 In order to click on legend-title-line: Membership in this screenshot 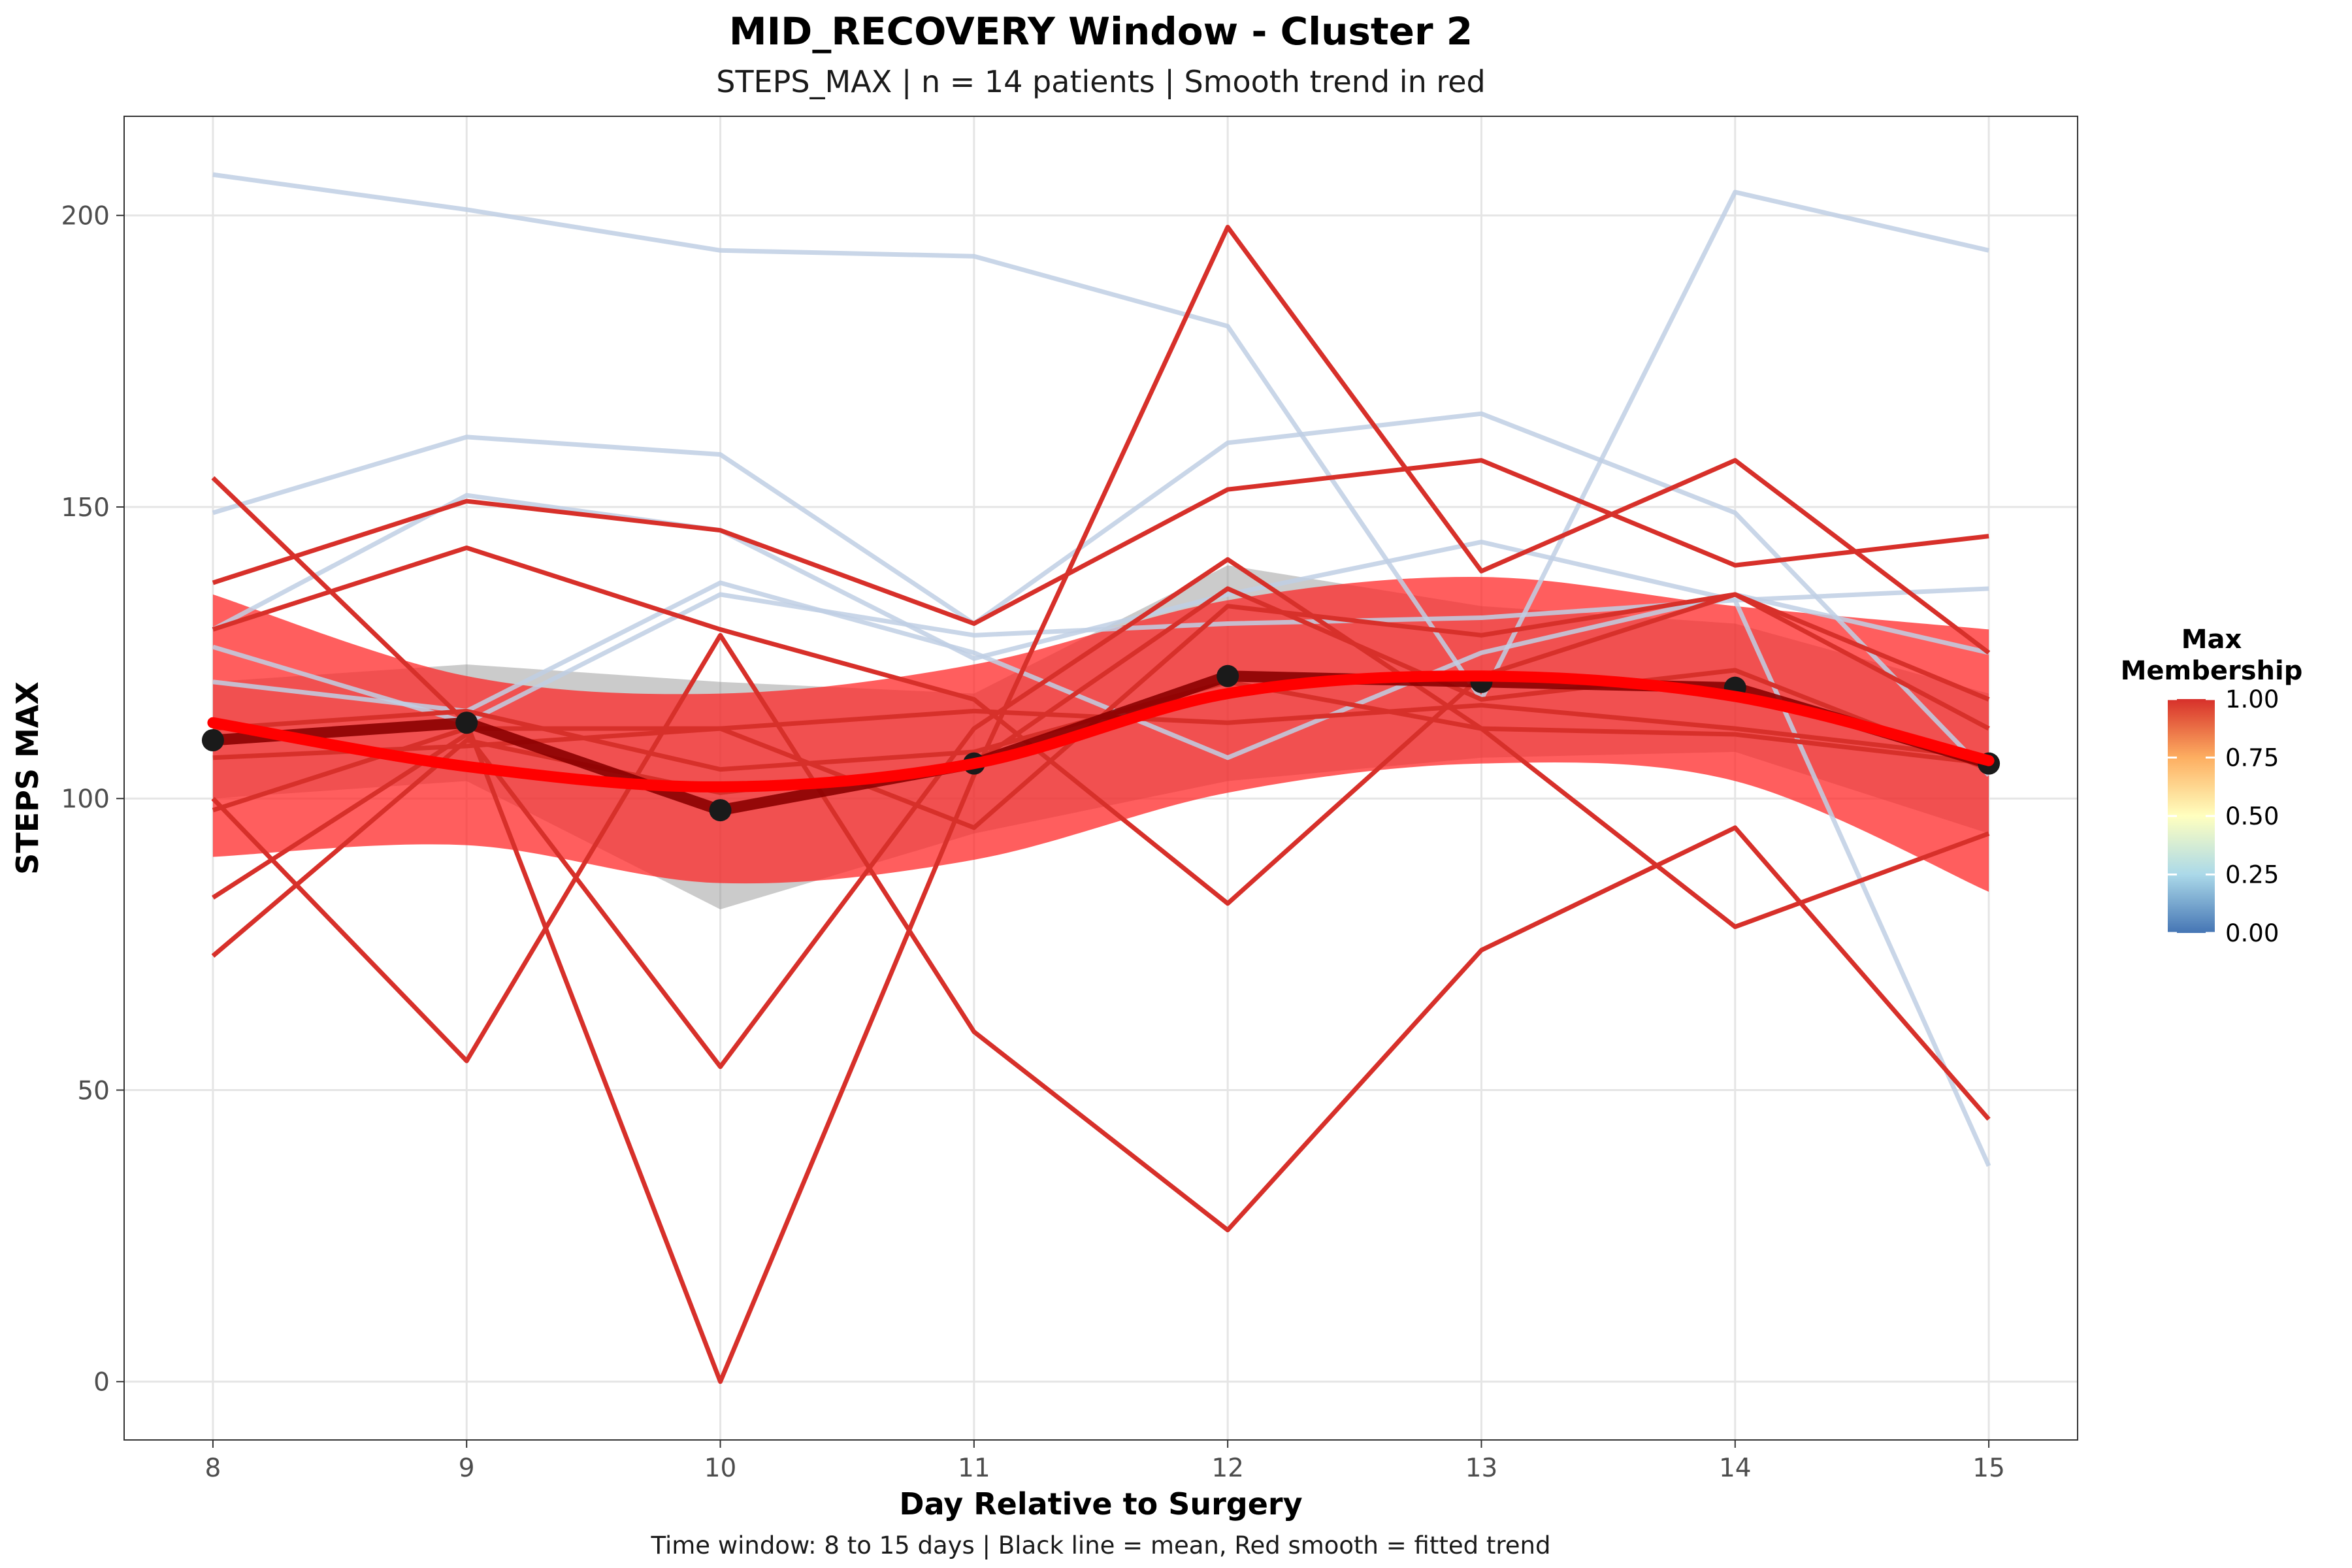, I will do `click(2212, 671)`.